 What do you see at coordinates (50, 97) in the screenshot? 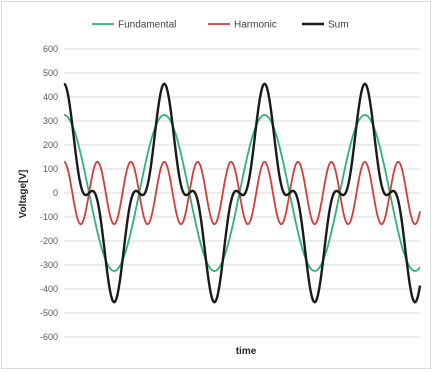
I see `y-tick-label: 400` at bounding box center [50, 97].